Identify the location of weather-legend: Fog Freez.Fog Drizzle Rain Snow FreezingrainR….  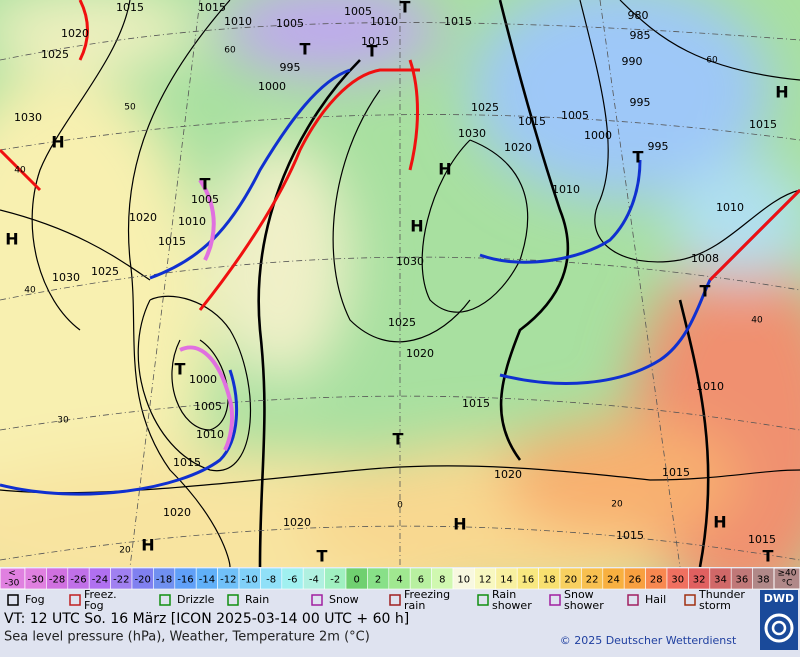
(376, 600).